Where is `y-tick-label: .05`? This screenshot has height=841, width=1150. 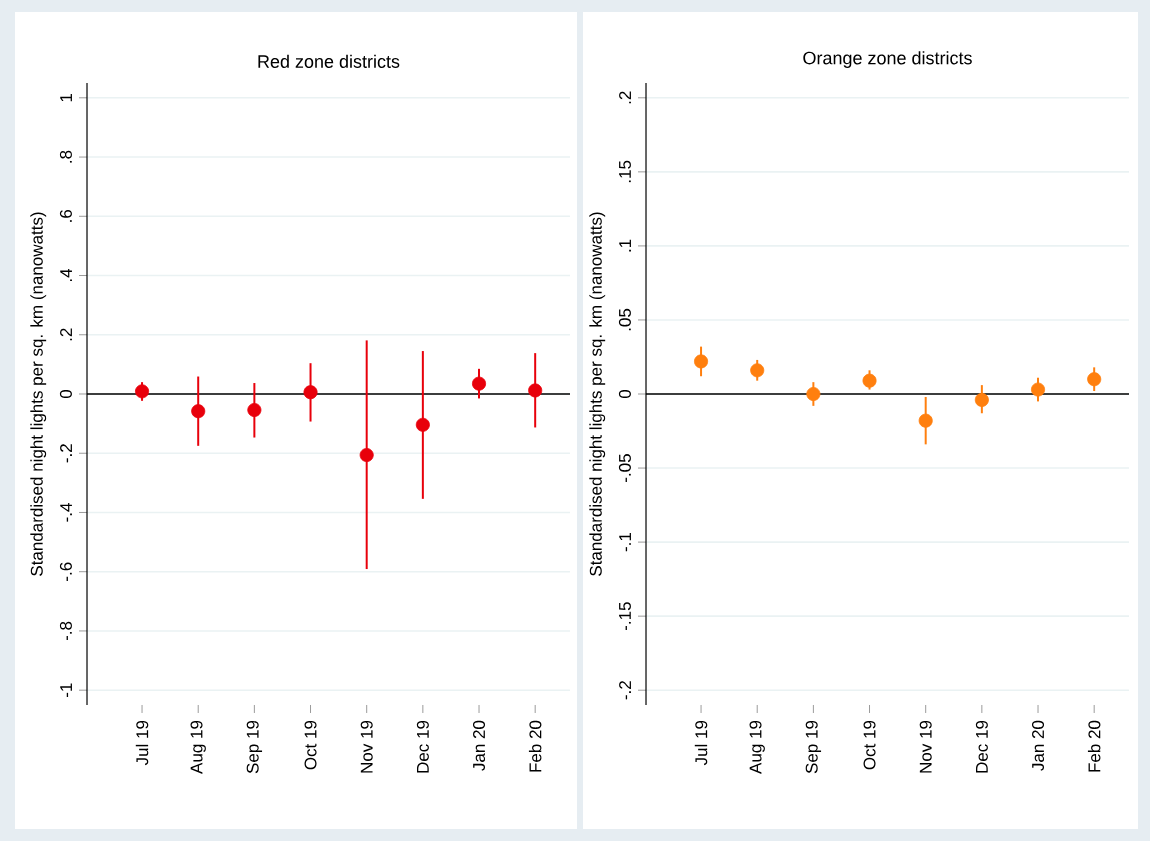 y-tick-label: .05 is located at coordinates (624, 319).